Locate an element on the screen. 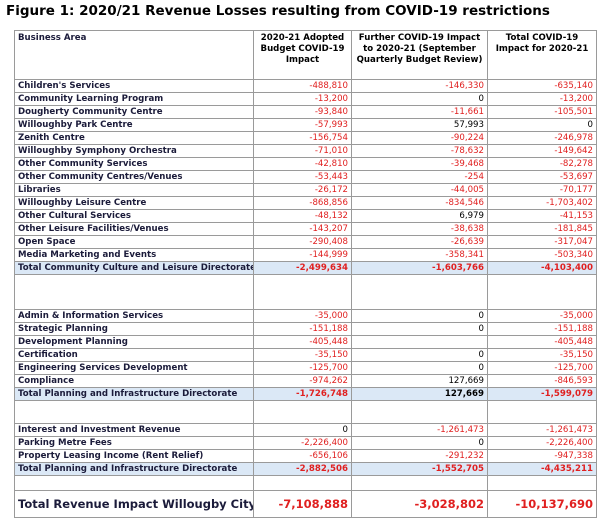 The image size is (605, 519). data-row: Libraries -26,172 -44,005 -70,177 is located at coordinates (305, 190).